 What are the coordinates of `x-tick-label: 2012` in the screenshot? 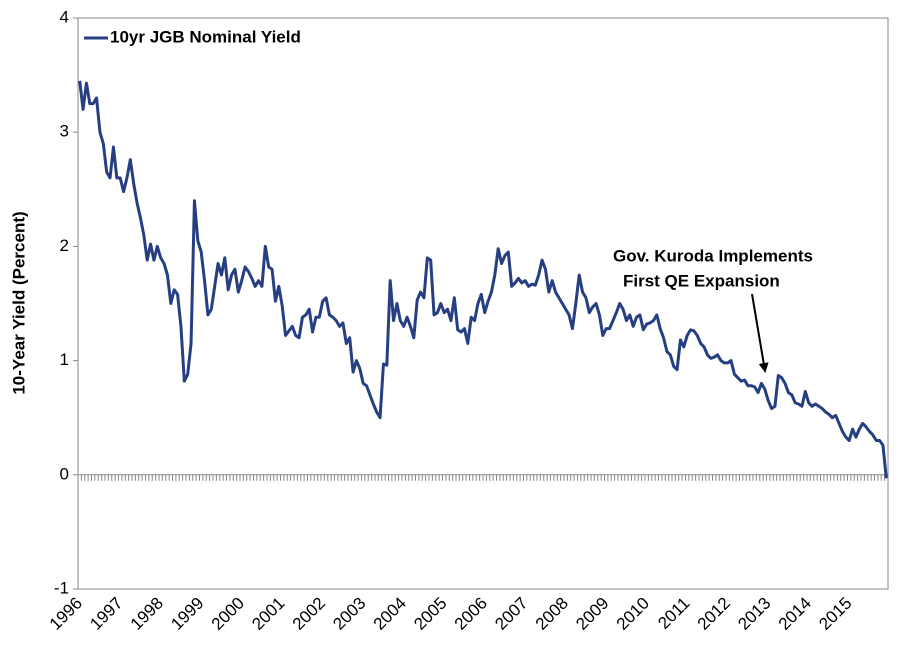 It's located at (714, 614).